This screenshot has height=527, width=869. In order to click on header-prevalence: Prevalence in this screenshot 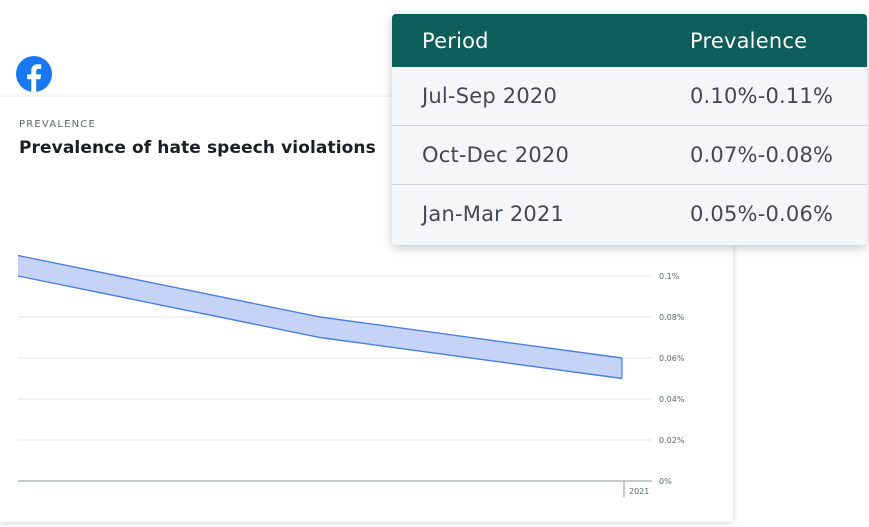, I will do `click(749, 41)`.